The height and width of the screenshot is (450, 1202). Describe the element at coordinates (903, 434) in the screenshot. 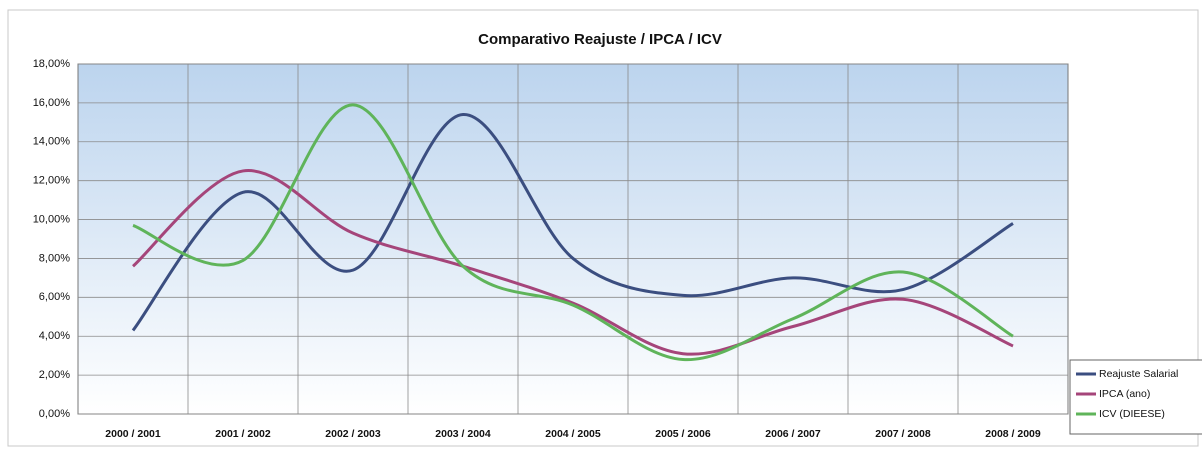

I see `x-tick-label: 2007 / 2008` at that location.